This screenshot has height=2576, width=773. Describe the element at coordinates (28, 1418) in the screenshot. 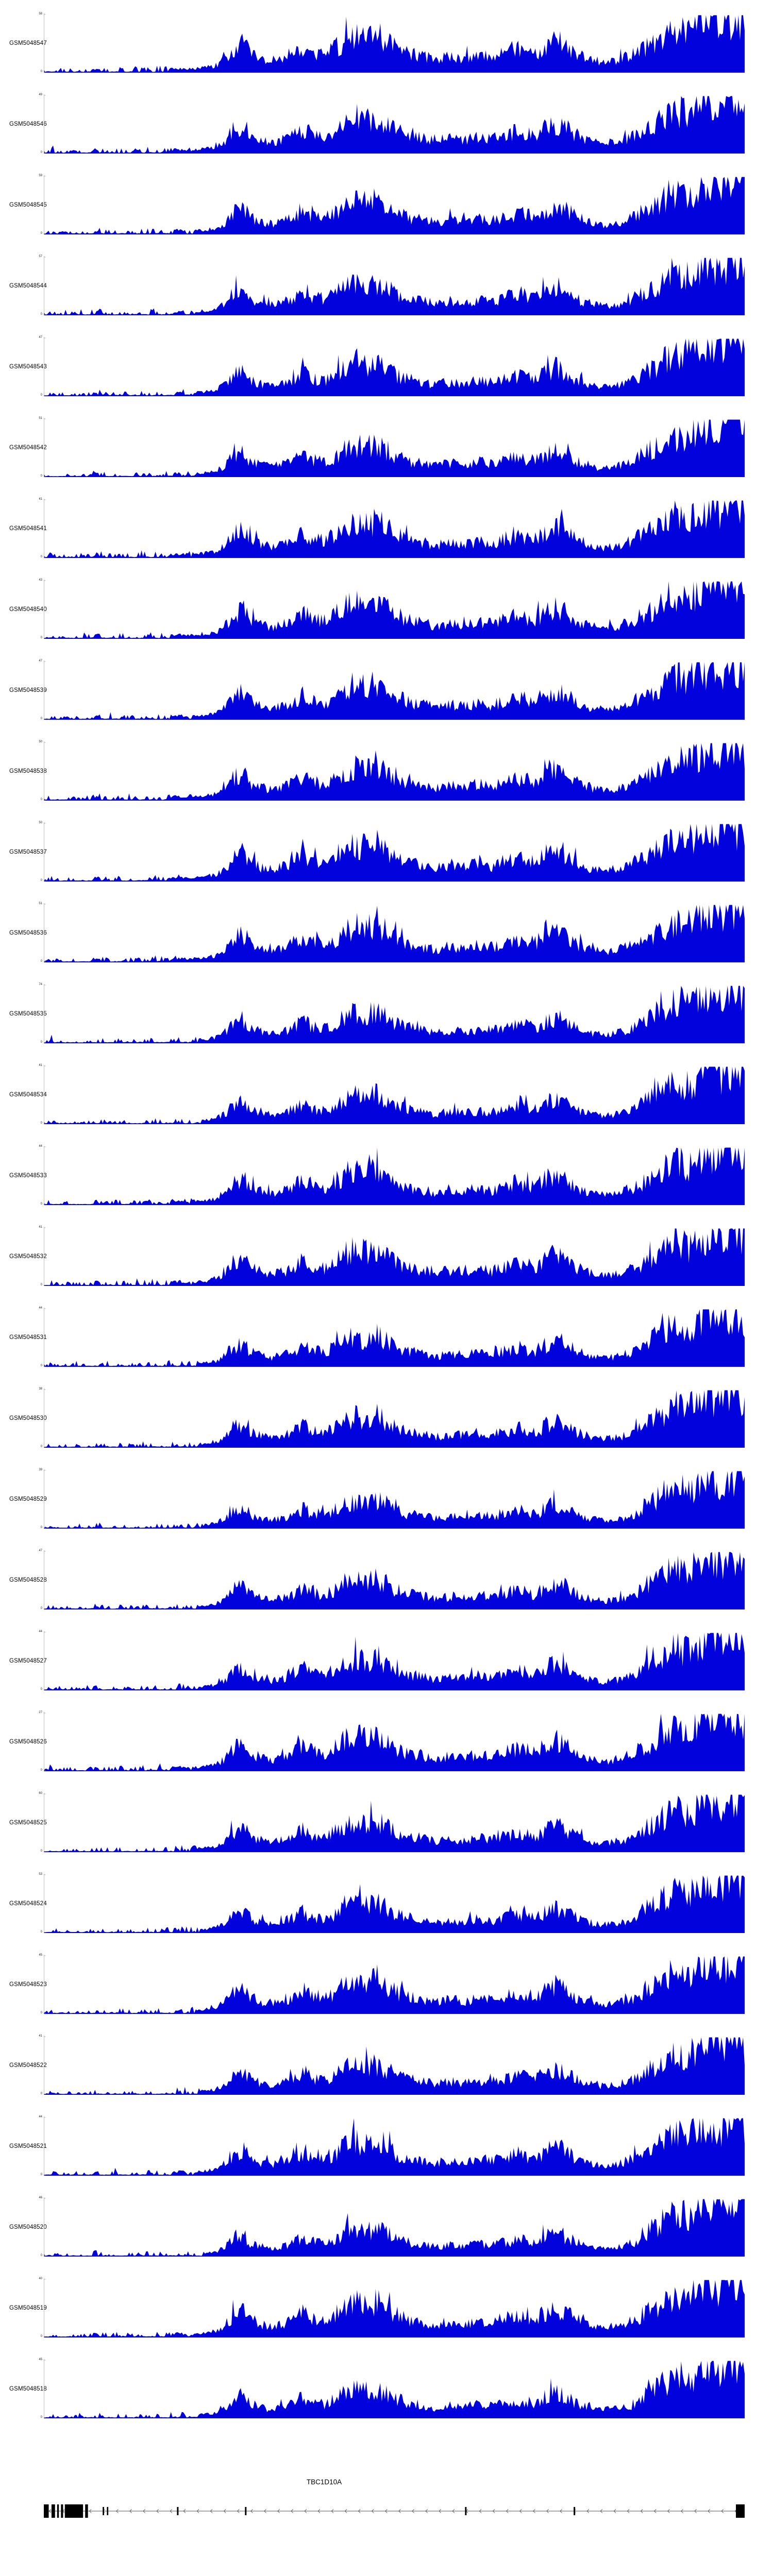

I see `track-label: GSM5048530` at that location.